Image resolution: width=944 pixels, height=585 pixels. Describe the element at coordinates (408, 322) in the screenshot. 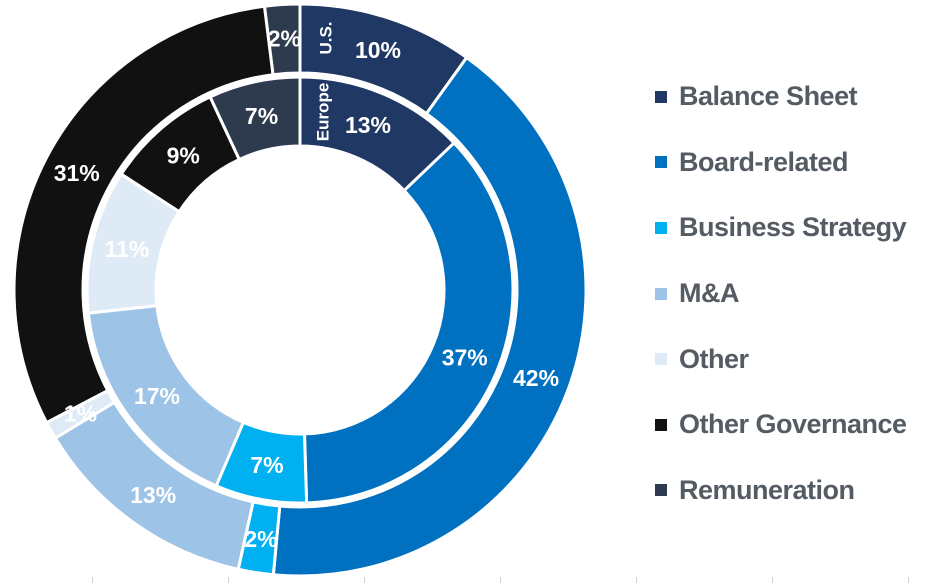

I see `inner-slice-board-related` at that location.